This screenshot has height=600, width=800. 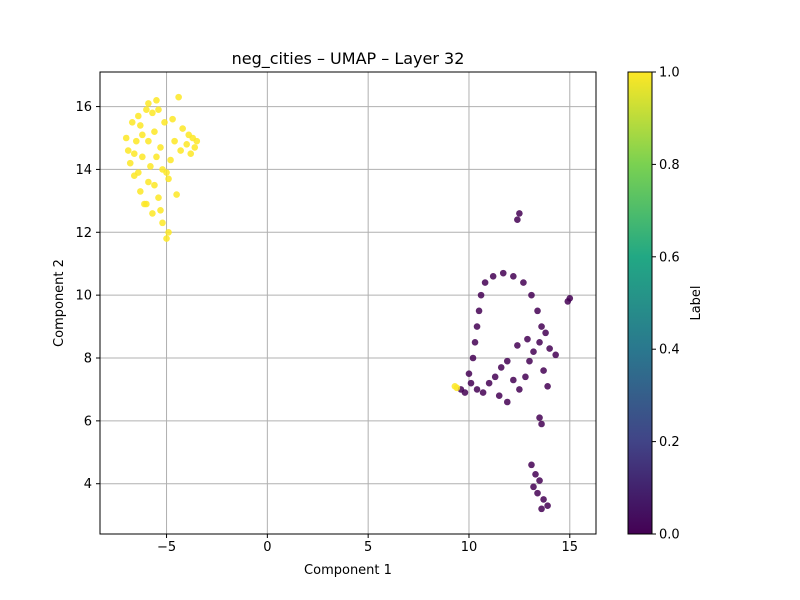 I want to click on y-tick-label: 6, so click(x=88, y=421).